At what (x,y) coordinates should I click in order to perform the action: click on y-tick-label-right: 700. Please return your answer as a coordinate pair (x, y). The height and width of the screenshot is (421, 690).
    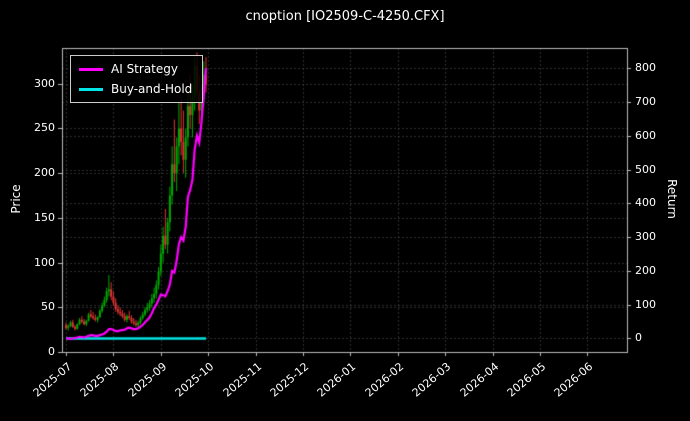
    Looking at the image, I should click on (645, 102).